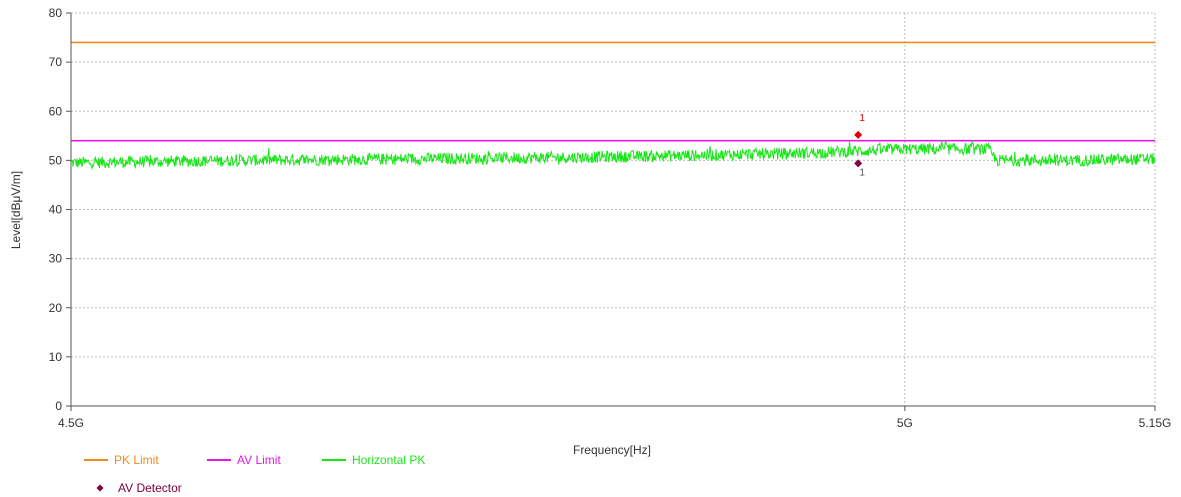  I want to click on y-tick-label: 20, so click(56, 308).